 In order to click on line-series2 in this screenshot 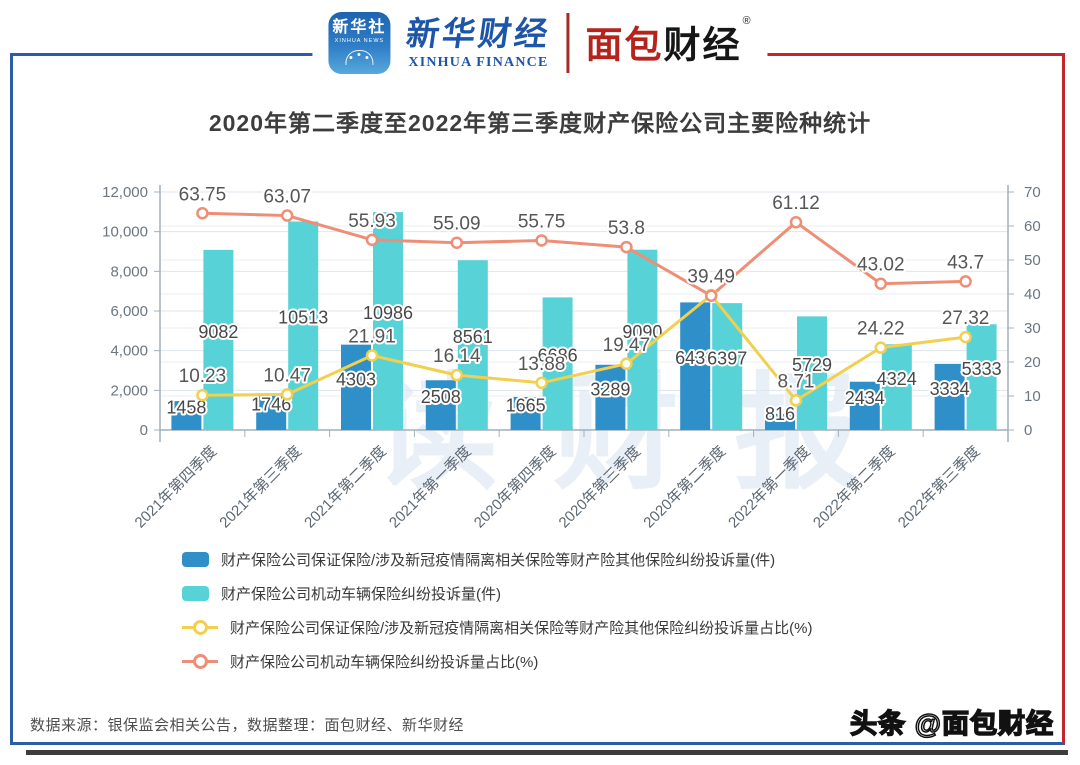, I will do `click(584, 254)`.